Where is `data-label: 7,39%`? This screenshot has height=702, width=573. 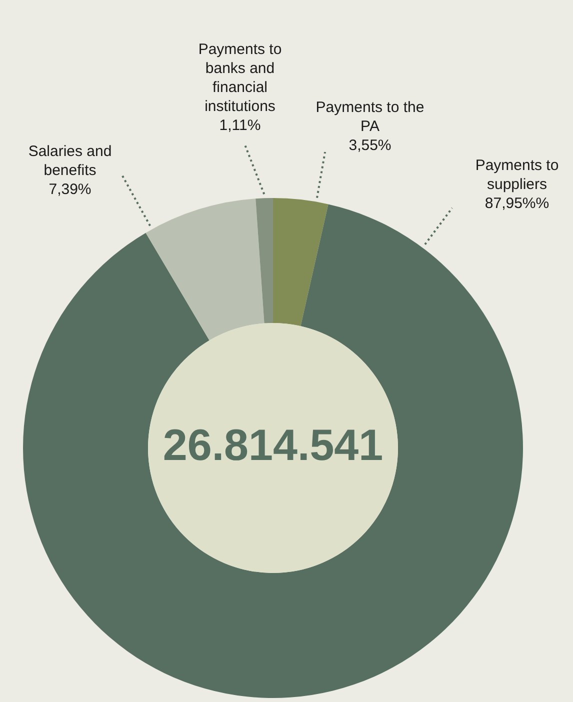 data-label: 7,39% is located at coordinates (70, 189).